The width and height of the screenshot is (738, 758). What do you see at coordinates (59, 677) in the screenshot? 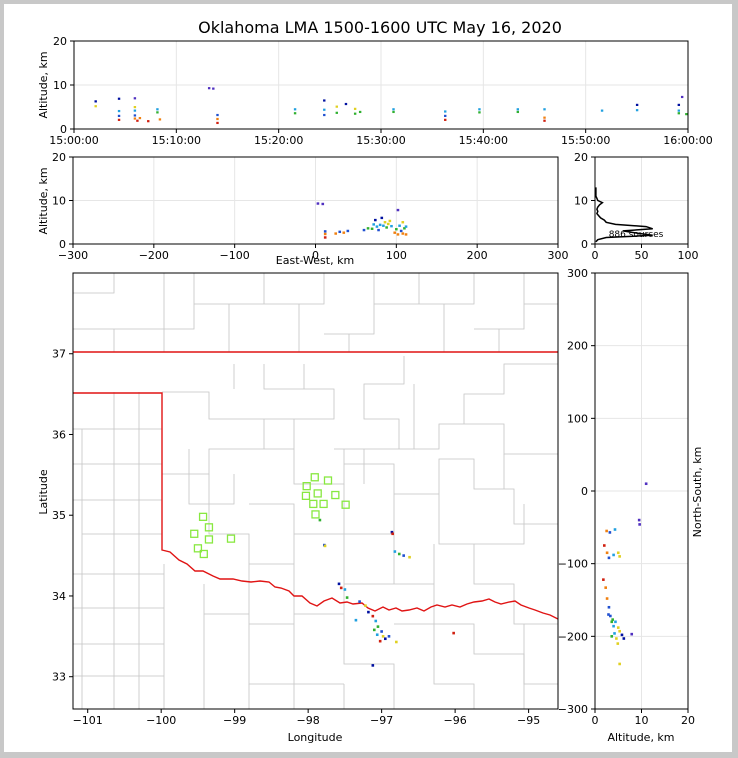
I see `latitude-tick-label: 33` at bounding box center [59, 677].